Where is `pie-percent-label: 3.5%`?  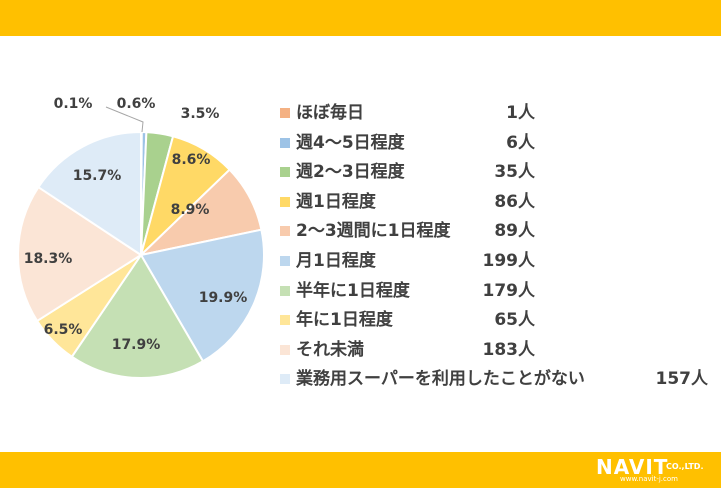
pie-percent-label: 3.5% is located at coordinates (200, 114).